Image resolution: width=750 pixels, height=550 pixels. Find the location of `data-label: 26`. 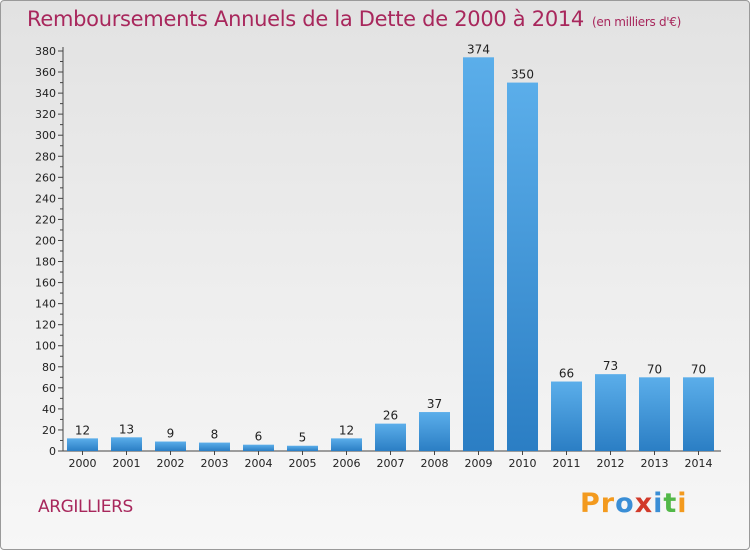

data-label: 26 is located at coordinates (390, 416).